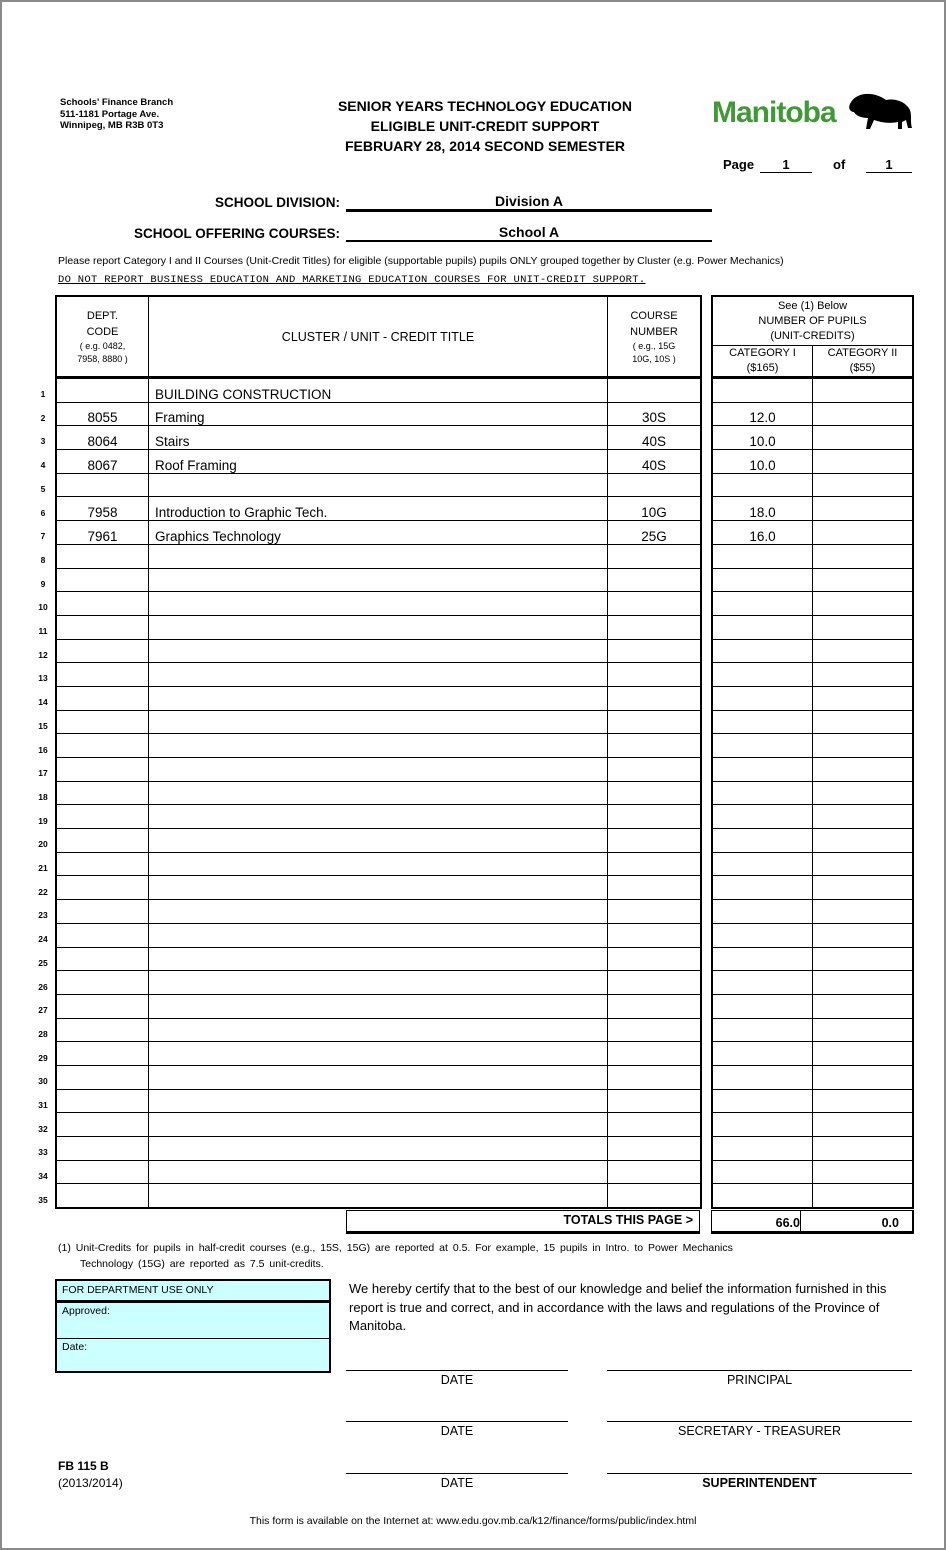  I want to click on approved-field: Approved:, so click(193, 1321).